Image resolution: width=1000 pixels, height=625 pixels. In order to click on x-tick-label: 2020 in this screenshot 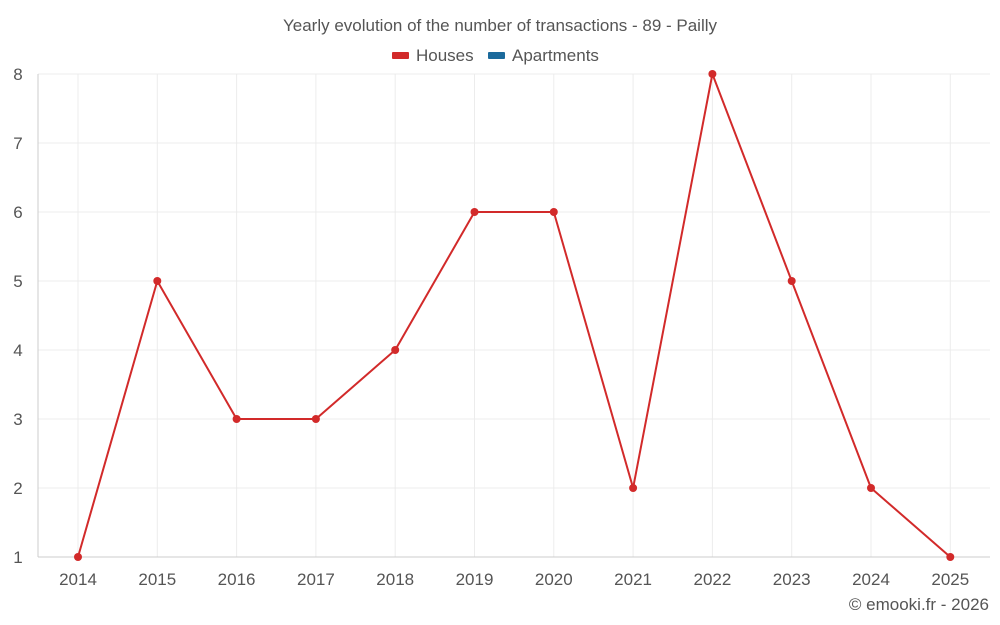, I will do `click(554, 579)`.